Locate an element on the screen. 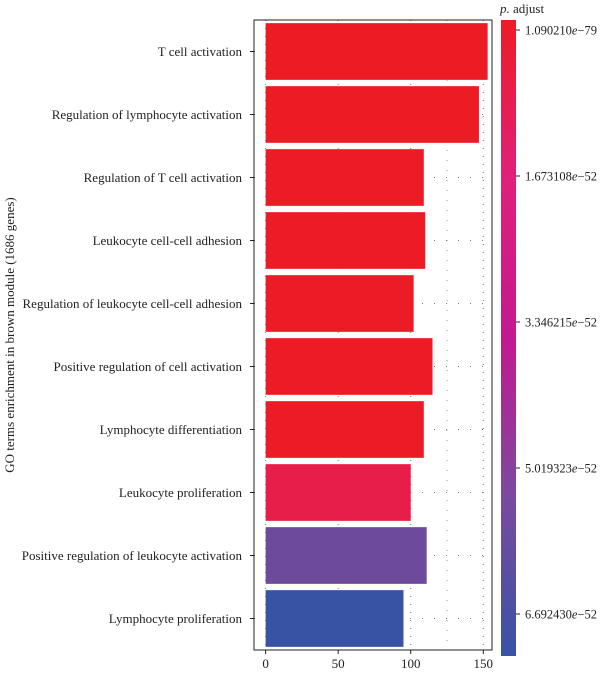 The height and width of the screenshot is (680, 600). legend-label-4: 6.692430e−52 is located at coordinates (561, 615).